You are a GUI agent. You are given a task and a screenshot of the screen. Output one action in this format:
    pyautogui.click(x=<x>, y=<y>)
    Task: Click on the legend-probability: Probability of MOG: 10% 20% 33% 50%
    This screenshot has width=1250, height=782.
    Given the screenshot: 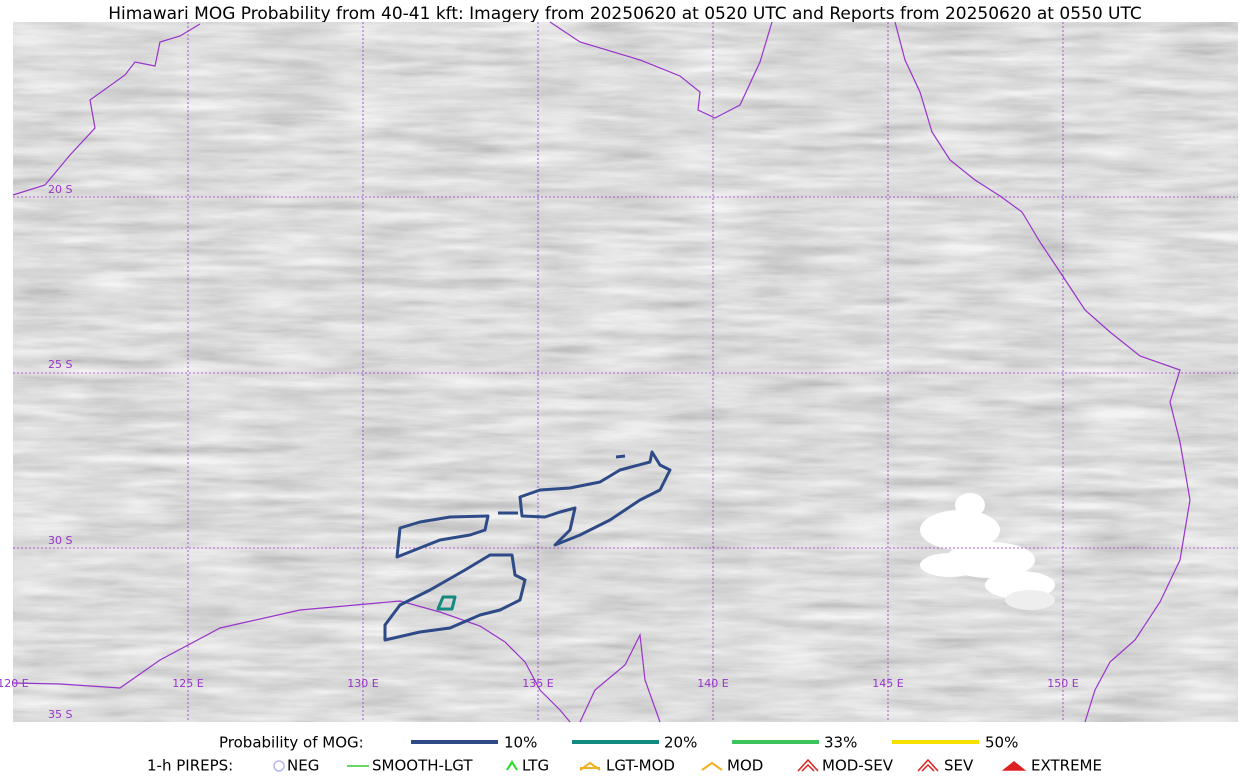 What is the action you would take?
    pyautogui.click(x=618, y=743)
    